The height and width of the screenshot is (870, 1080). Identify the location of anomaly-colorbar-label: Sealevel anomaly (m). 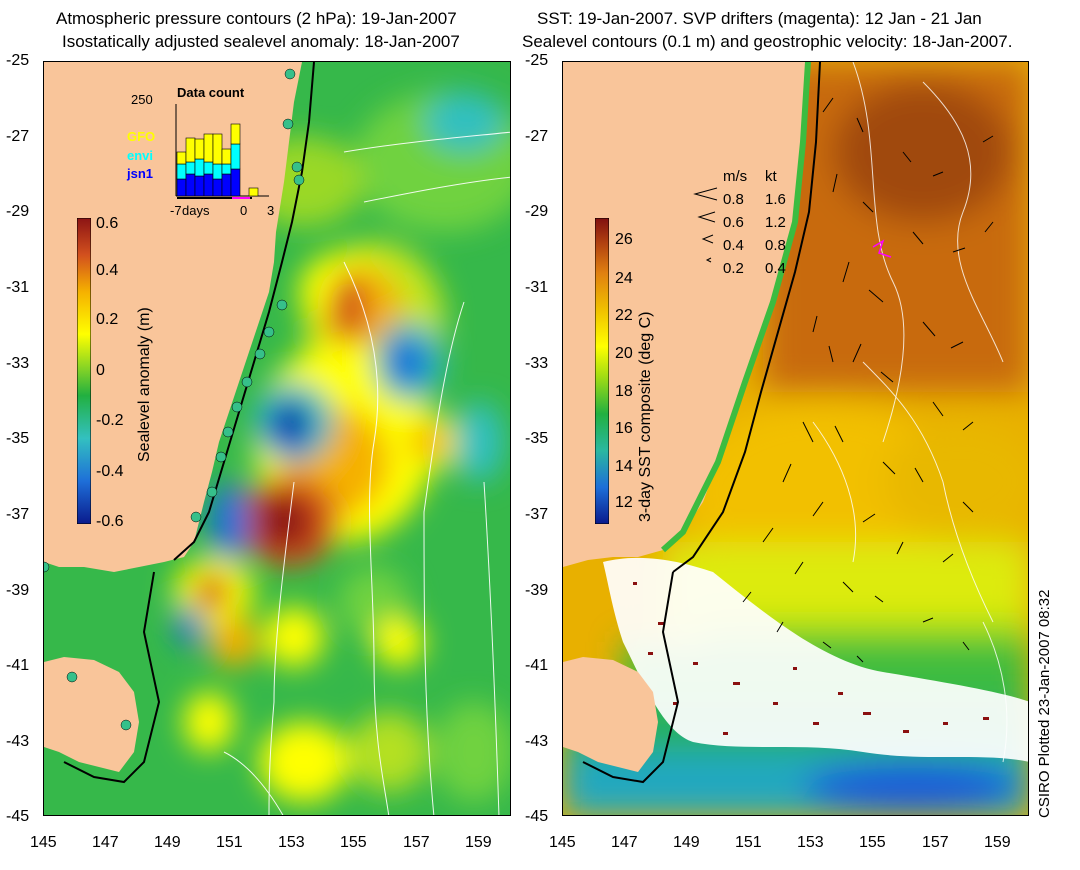
(144, 384).